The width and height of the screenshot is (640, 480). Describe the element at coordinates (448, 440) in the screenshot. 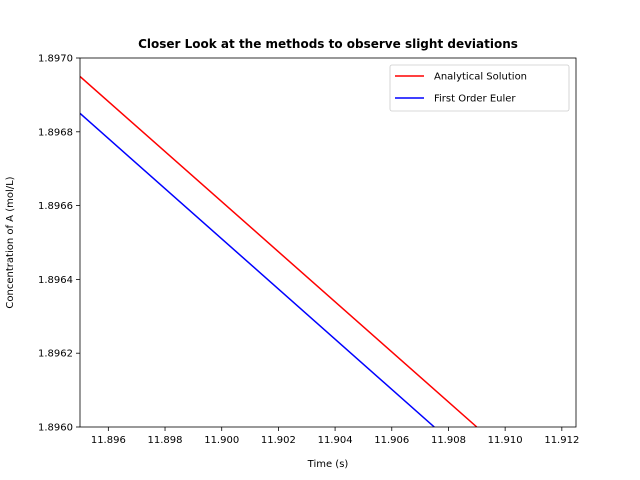

I see `x-tick-label: 11.908` at that location.